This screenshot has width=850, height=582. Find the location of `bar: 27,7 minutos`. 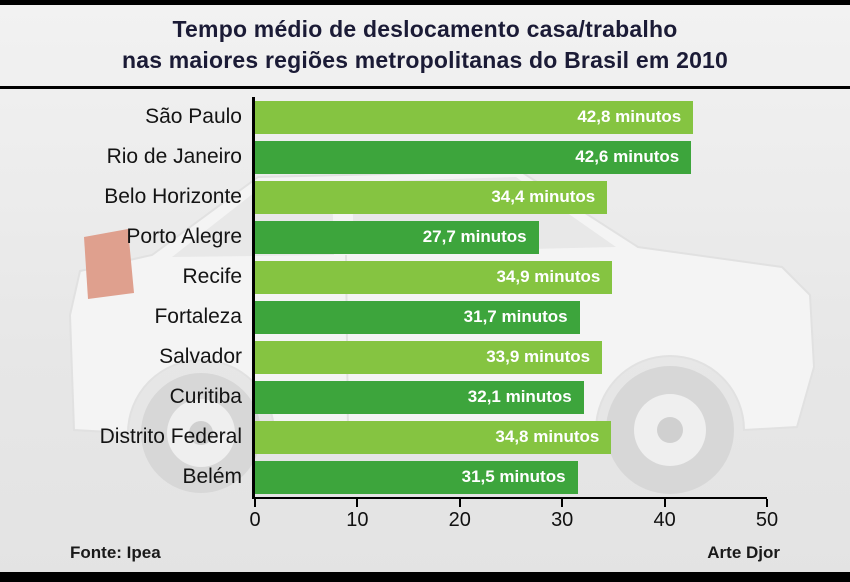

bar: 27,7 minutos is located at coordinates (397, 237).